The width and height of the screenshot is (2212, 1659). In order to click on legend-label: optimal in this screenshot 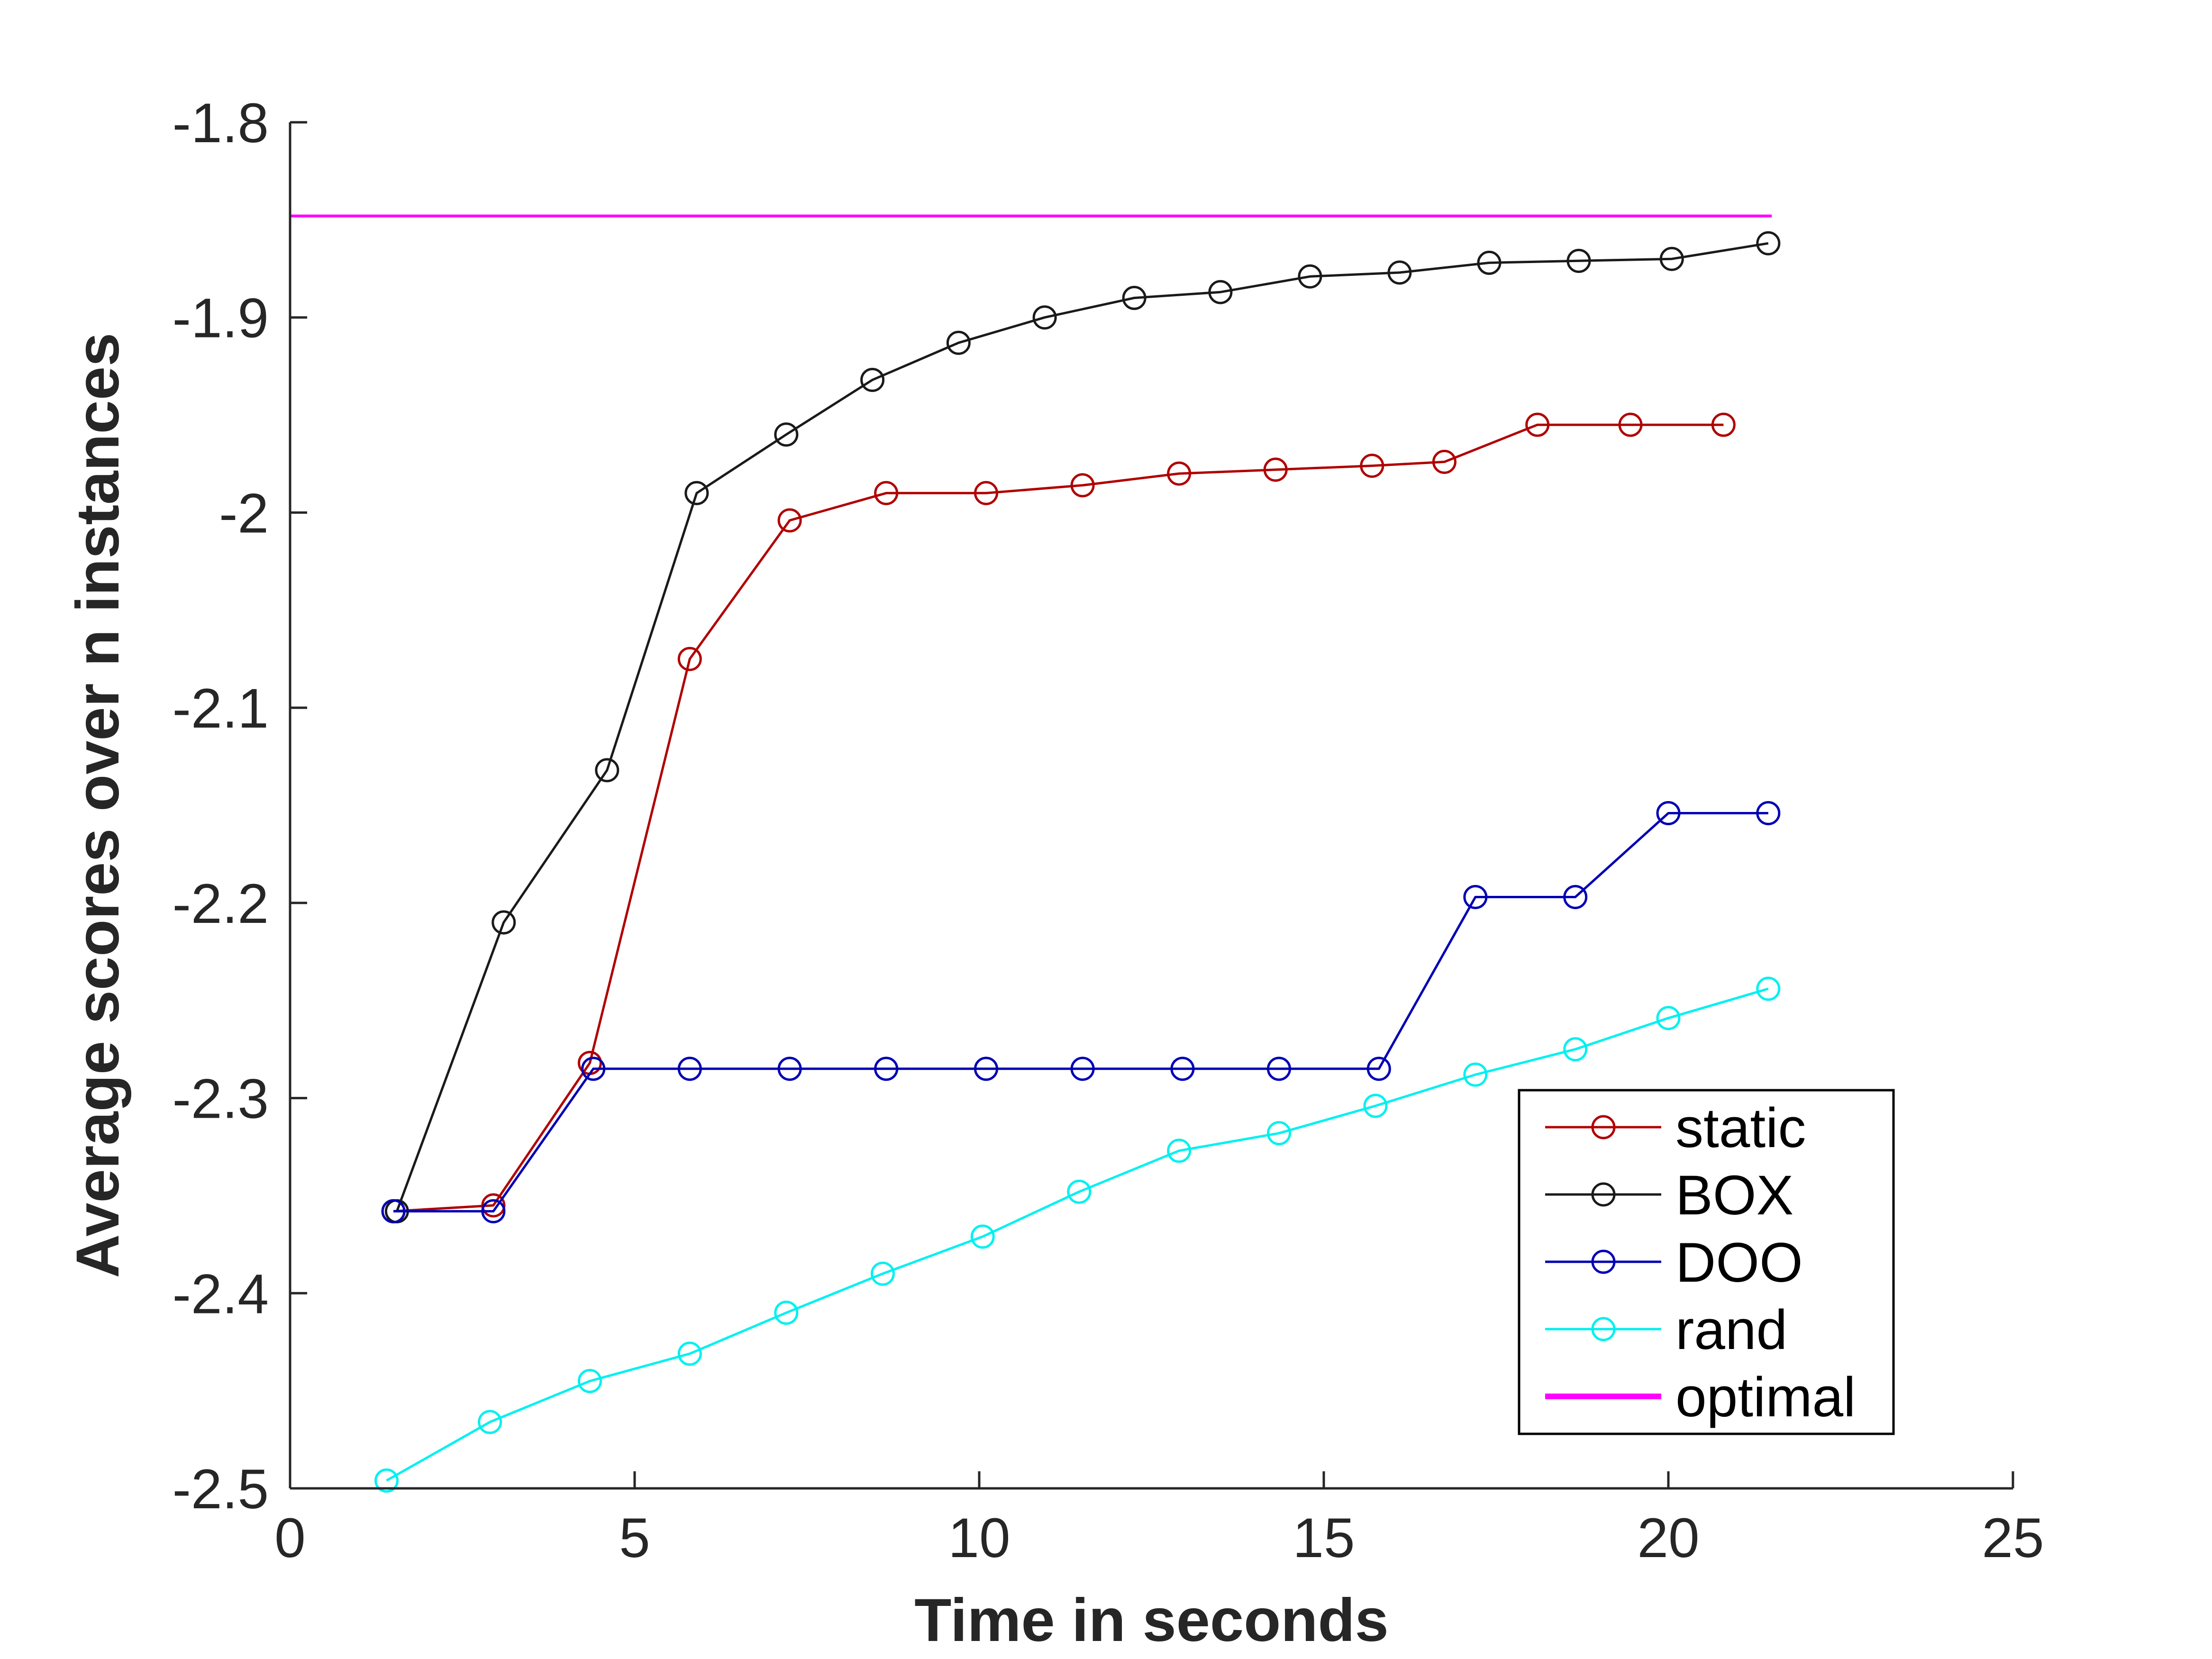, I will do `click(1765, 1397)`.